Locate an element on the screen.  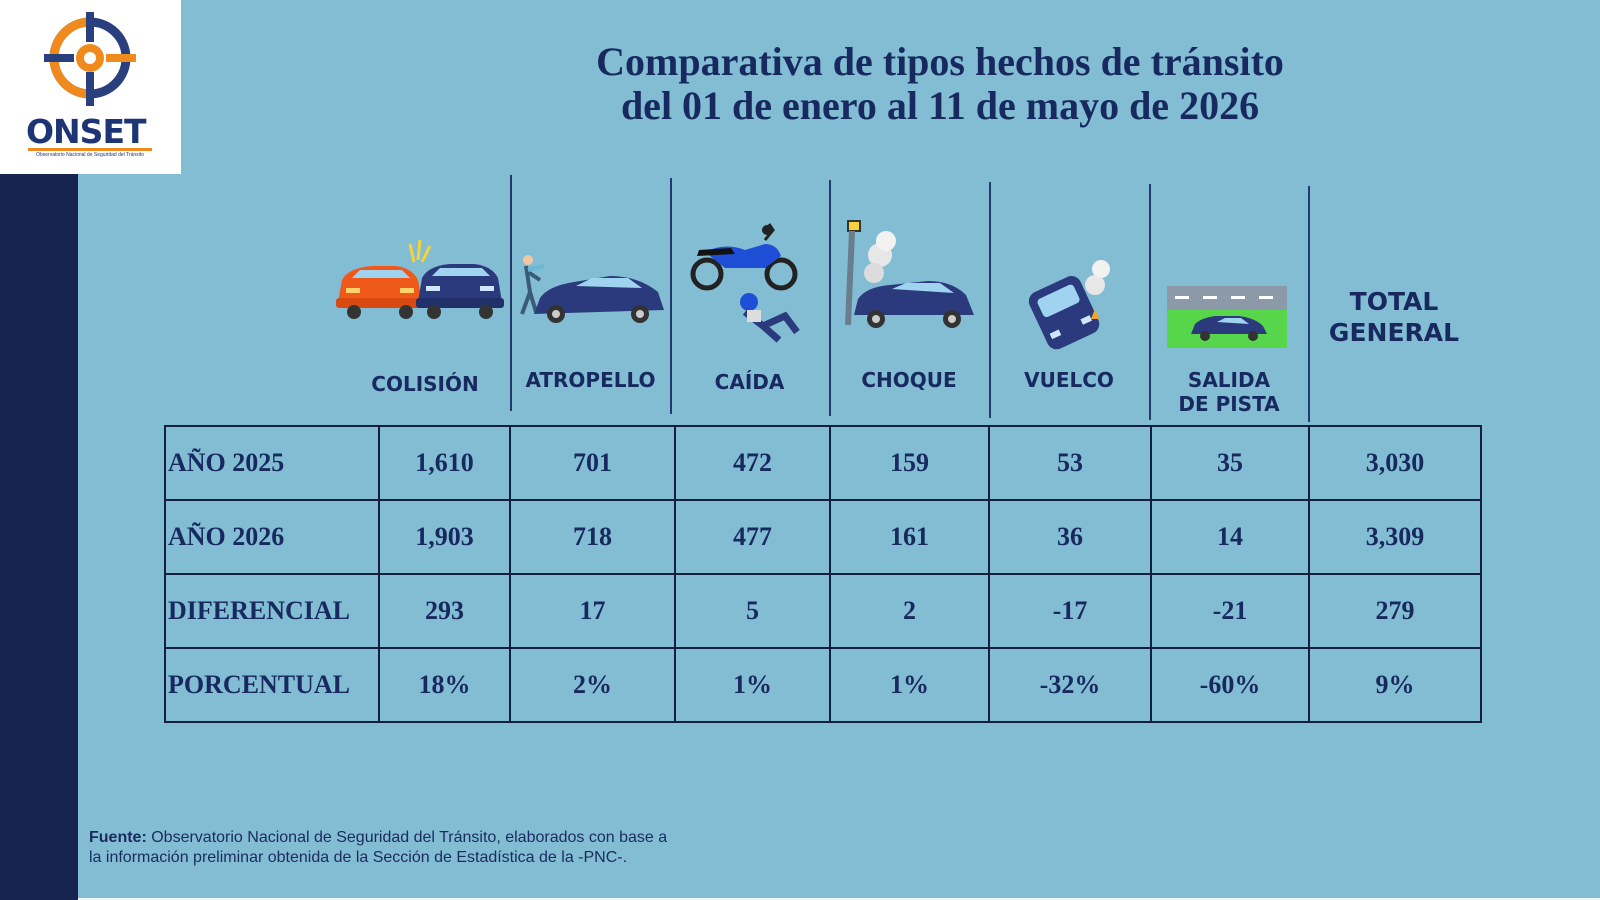
table-cell: -32% is located at coordinates (1070, 685).